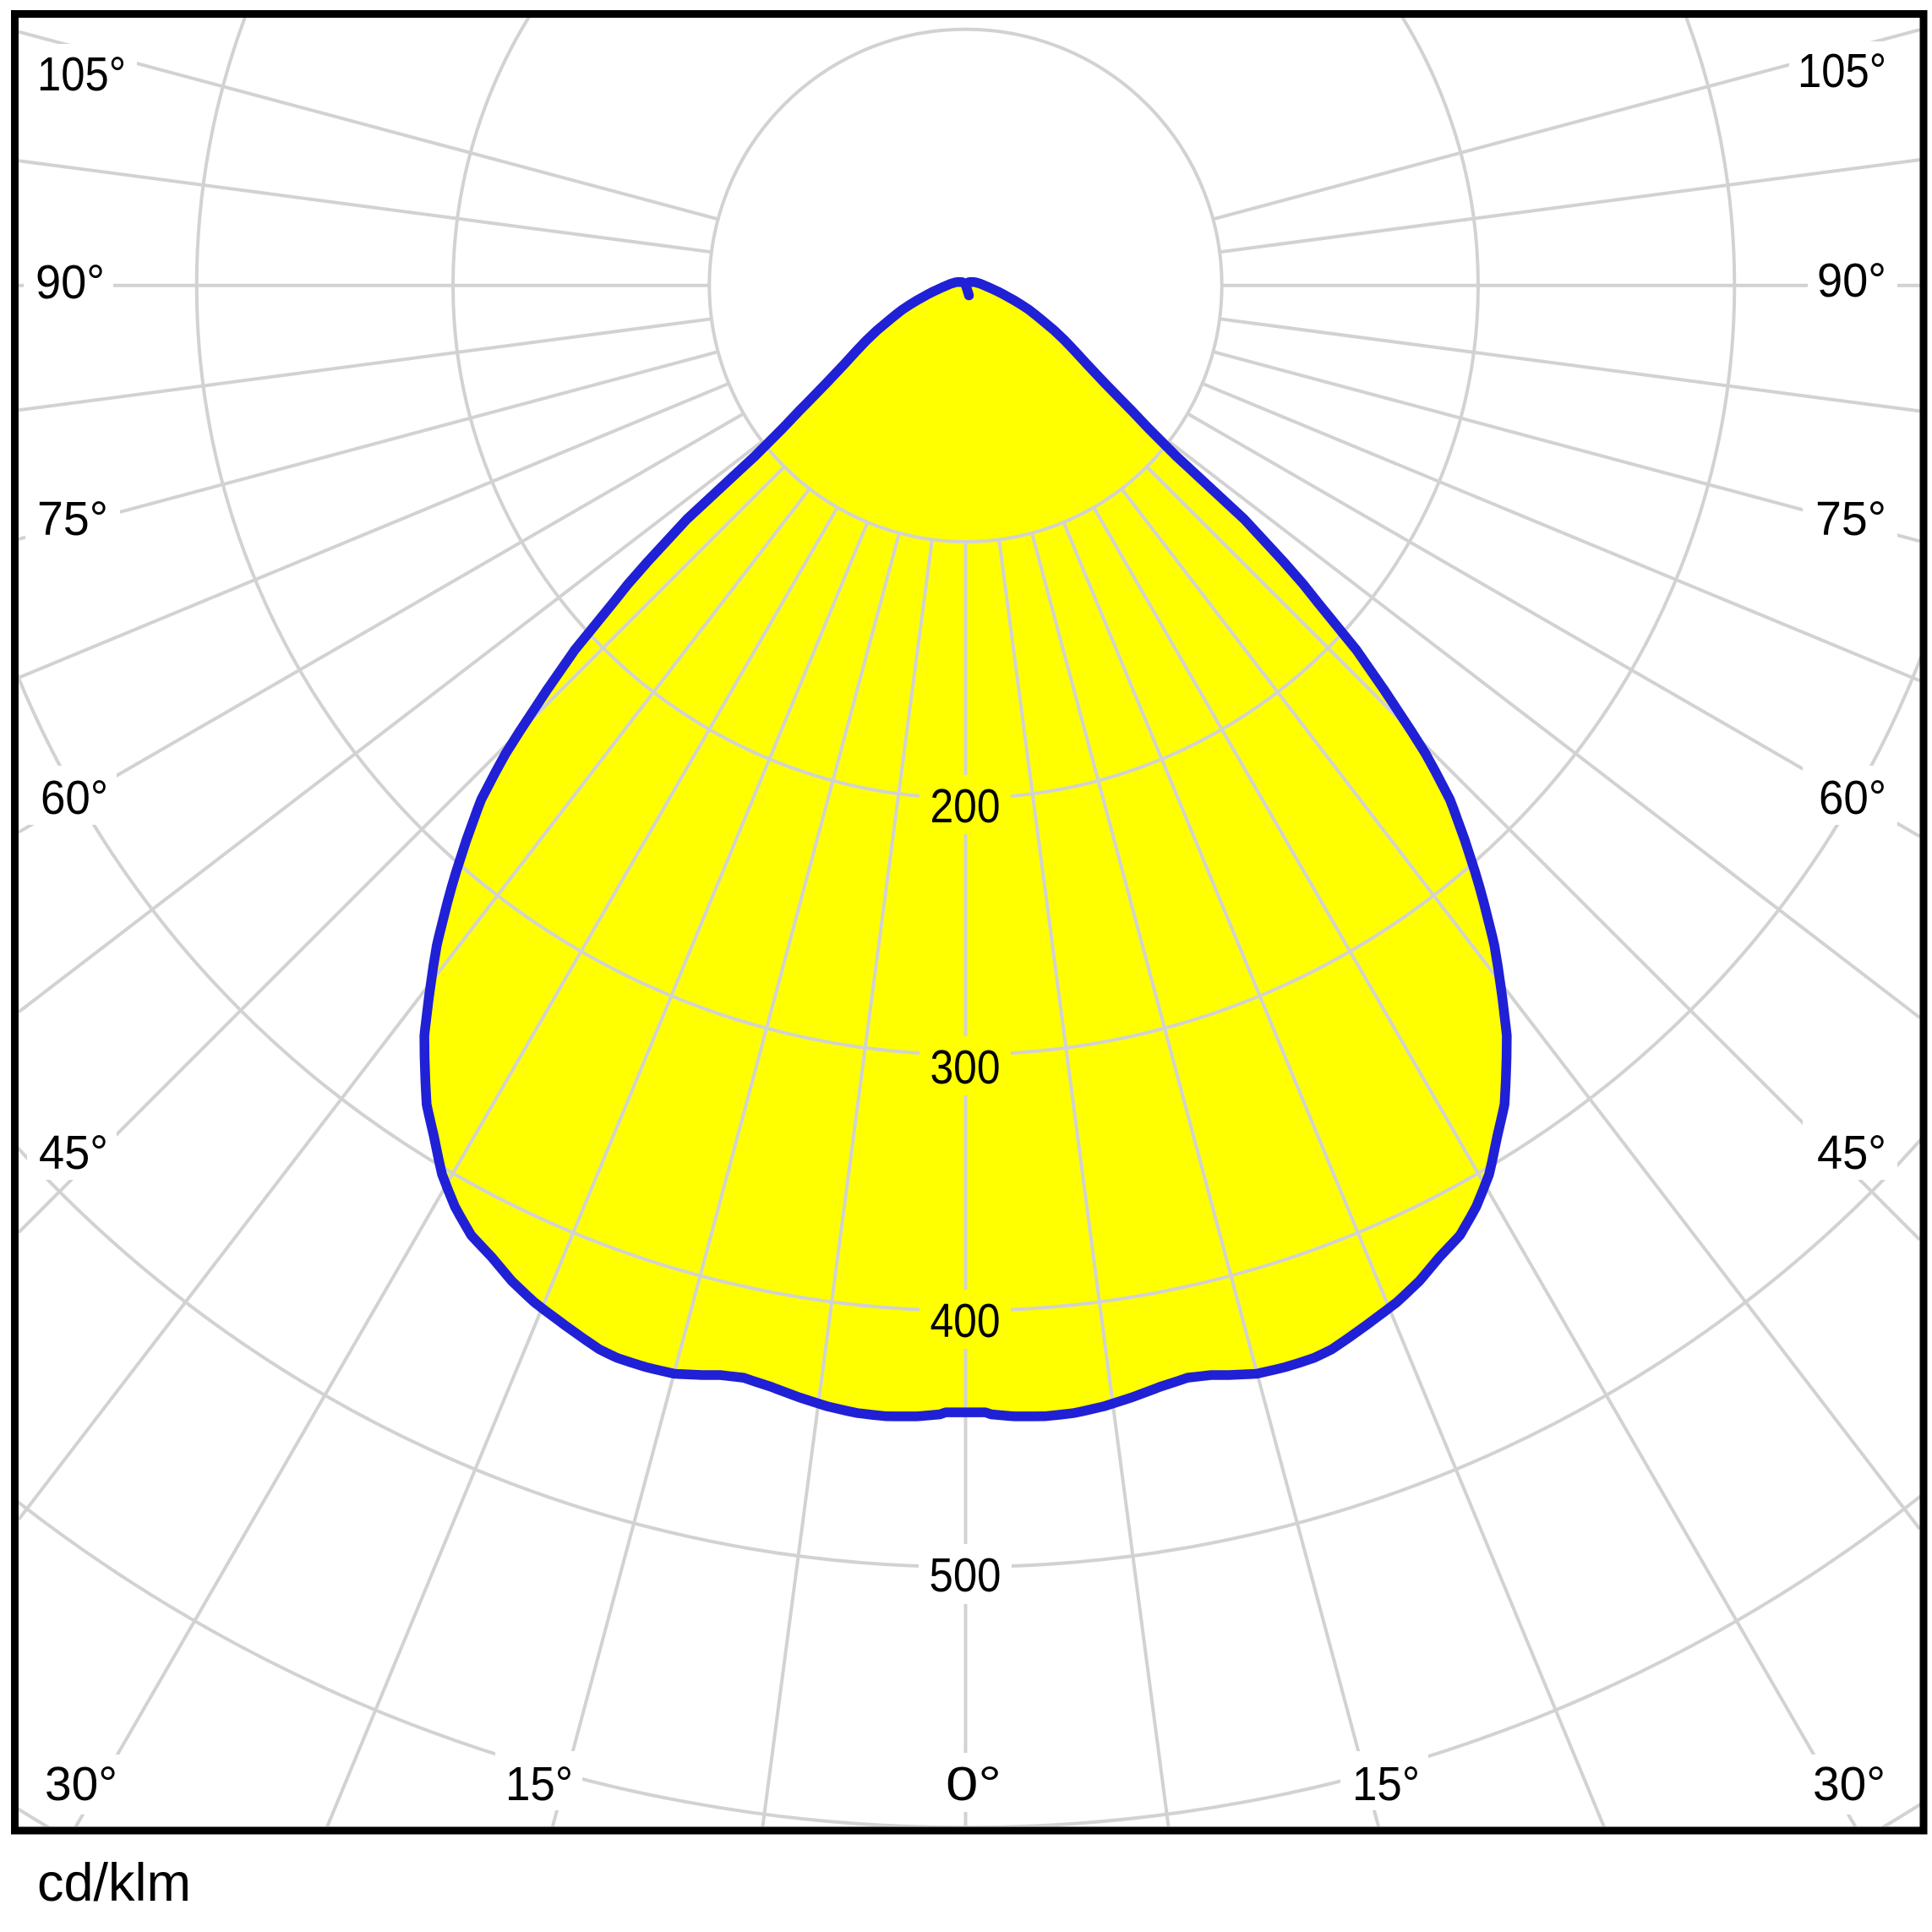 This screenshot has width=1932, height=1932. Describe the element at coordinates (114, 1883) in the screenshot. I see `svg-text: cd/klm` at that location.